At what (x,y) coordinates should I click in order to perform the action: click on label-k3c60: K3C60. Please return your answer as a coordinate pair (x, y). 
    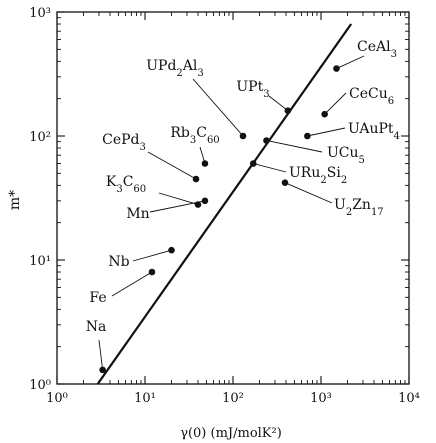
    Looking at the image, I should click on (126, 184).